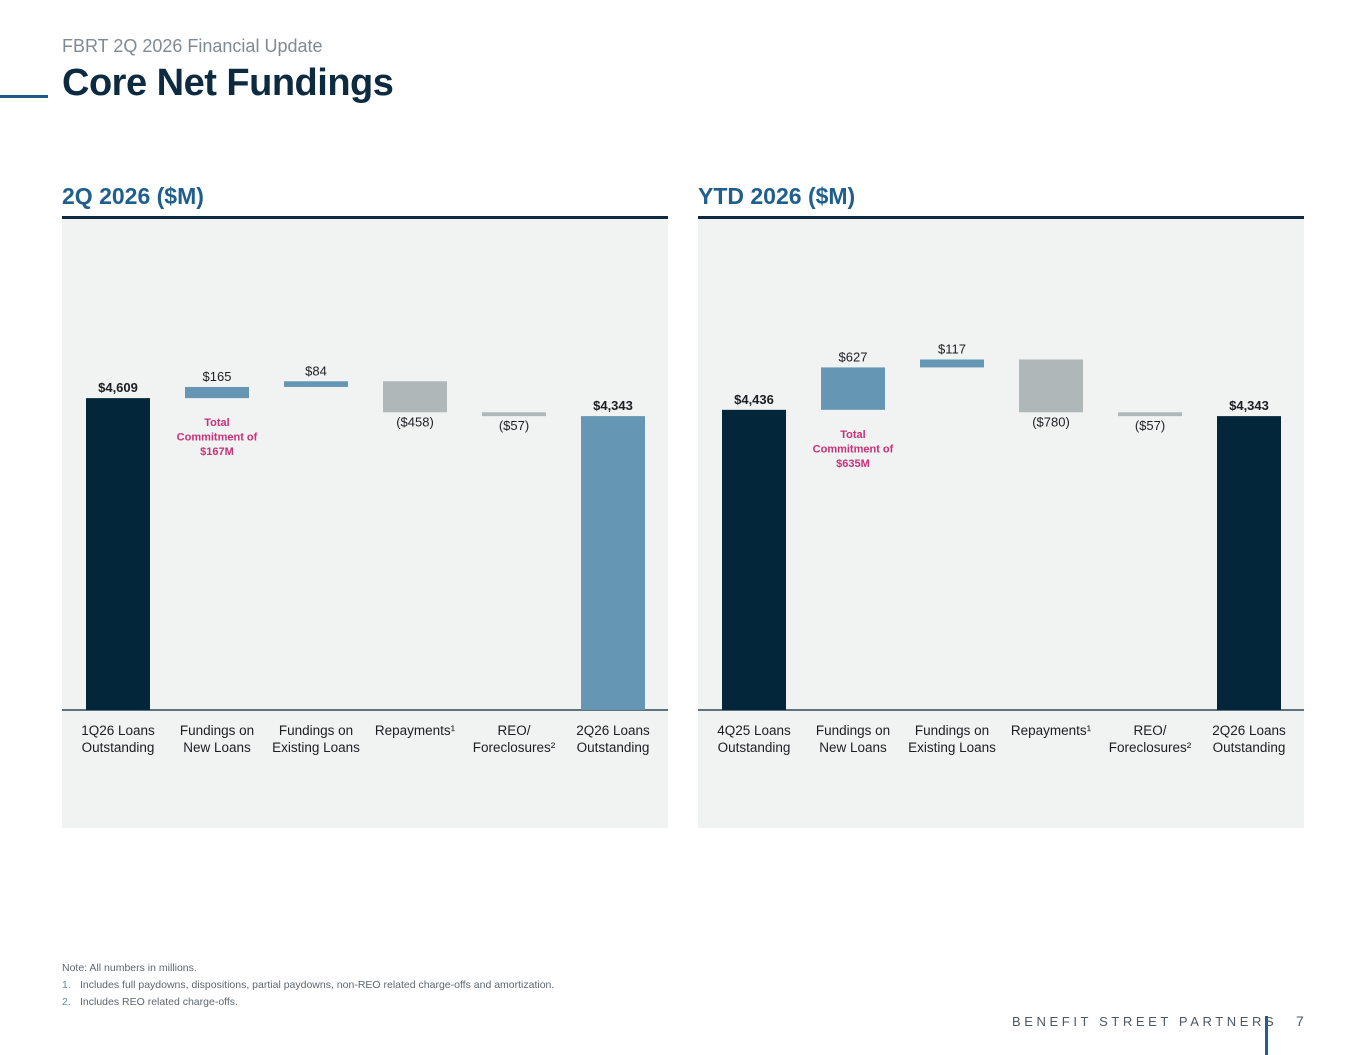 This screenshot has height=1055, width=1365. I want to click on commitment-annotation: $167M, so click(217, 452).